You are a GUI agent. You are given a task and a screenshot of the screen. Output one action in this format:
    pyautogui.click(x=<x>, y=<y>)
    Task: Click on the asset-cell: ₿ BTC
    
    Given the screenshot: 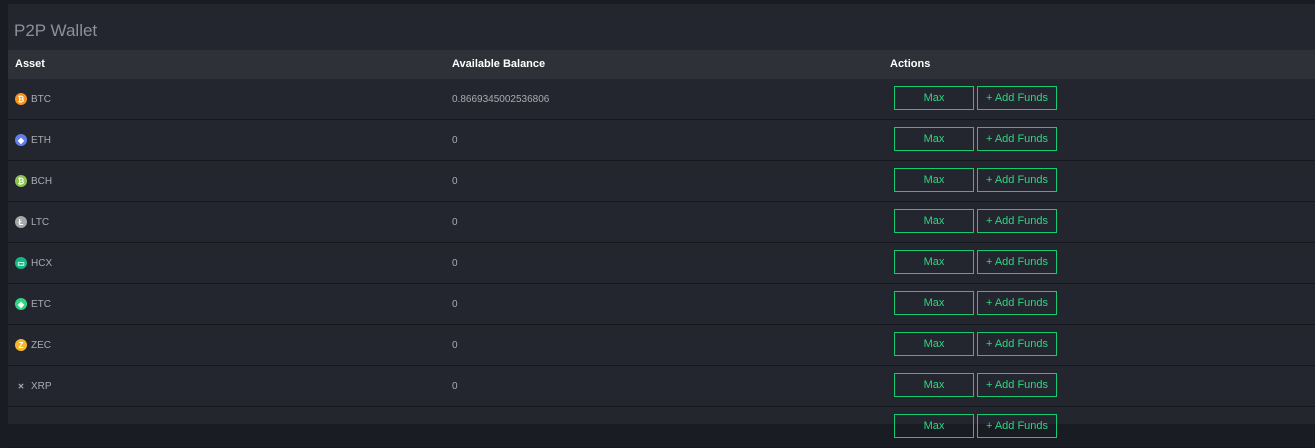 What is the action you would take?
    pyautogui.click(x=33, y=99)
    